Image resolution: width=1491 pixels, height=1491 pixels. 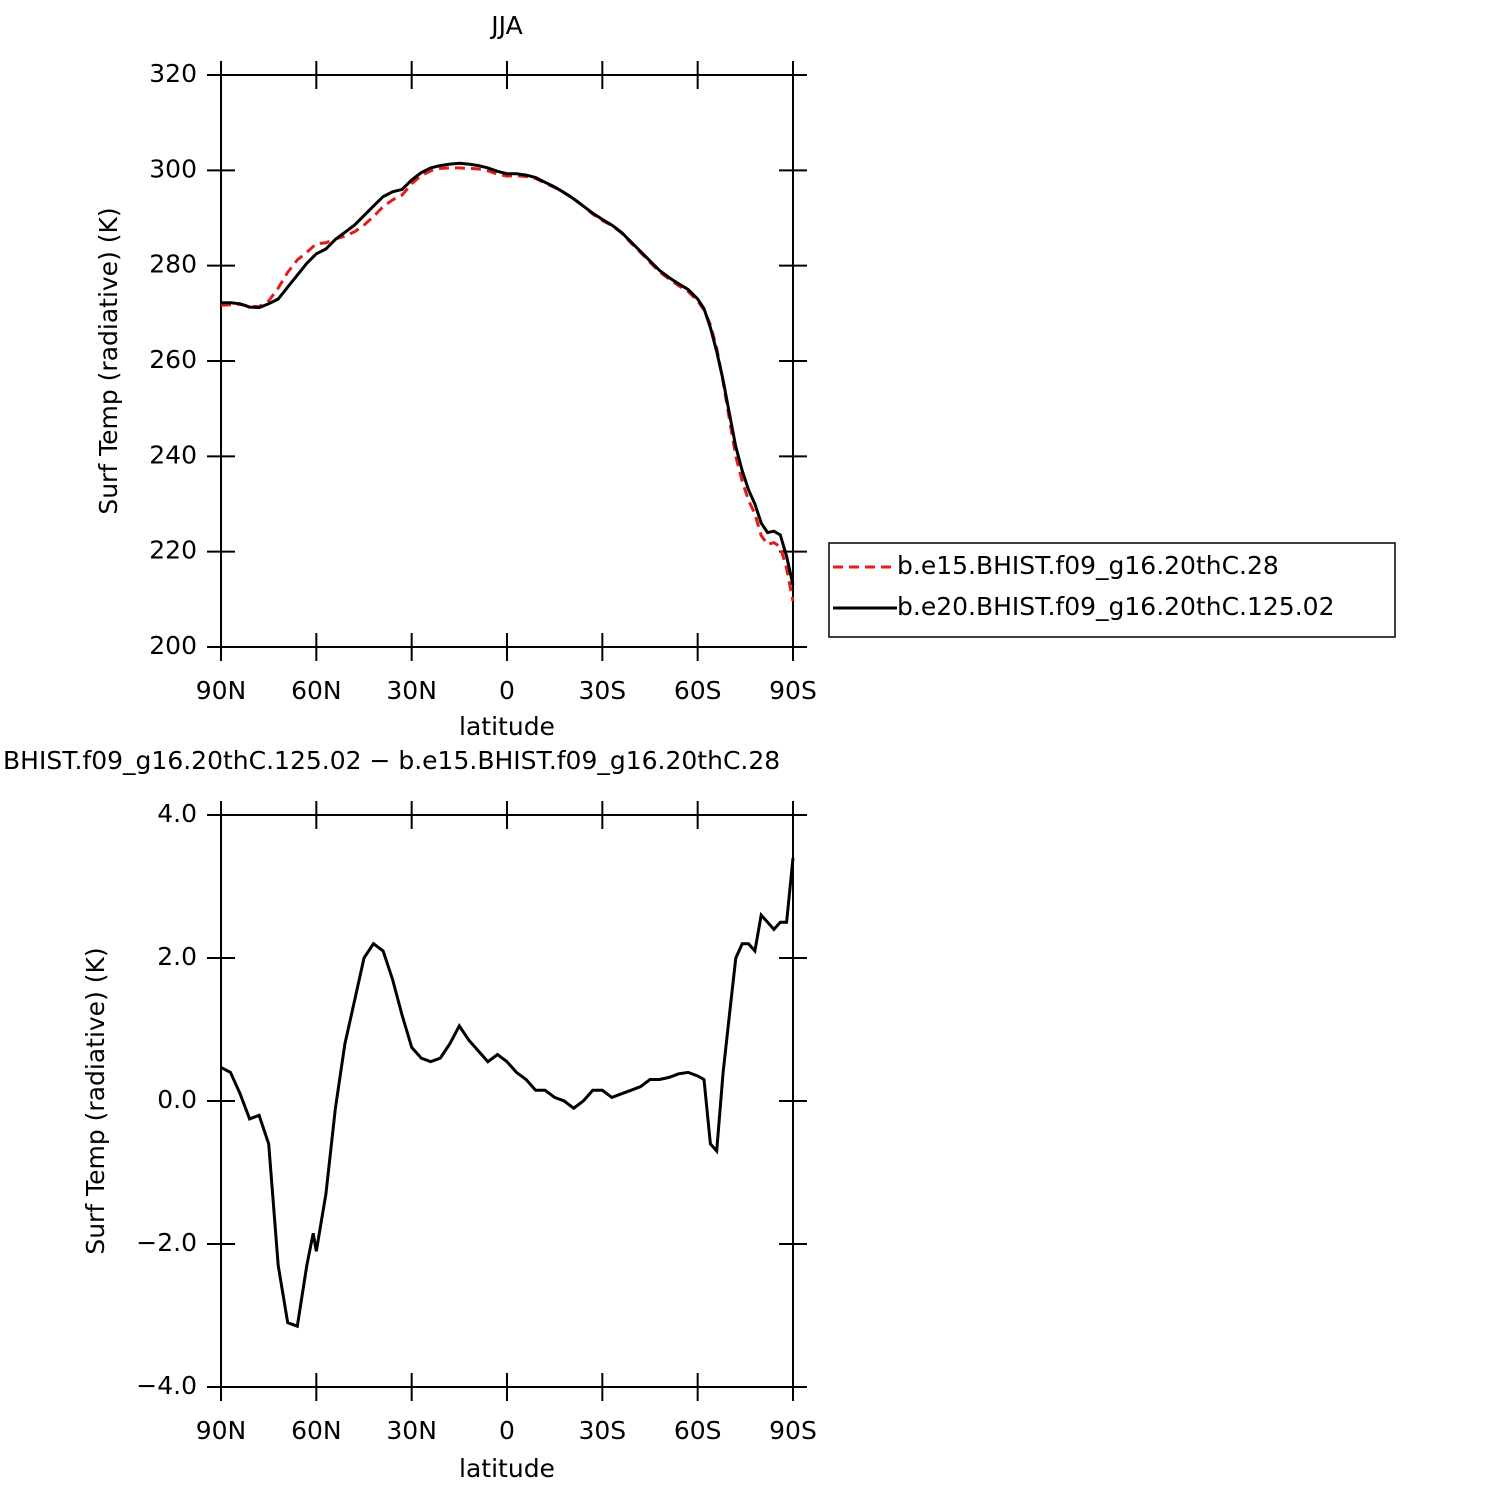 What do you see at coordinates (173, 168) in the screenshot?
I see `y-tick-label: 300` at bounding box center [173, 168].